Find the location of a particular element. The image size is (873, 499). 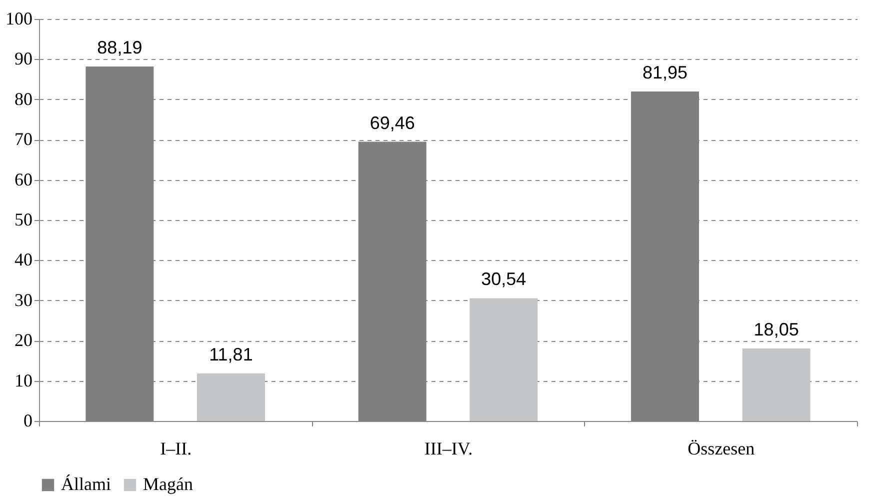

data-label: 11,81 is located at coordinates (231, 354).